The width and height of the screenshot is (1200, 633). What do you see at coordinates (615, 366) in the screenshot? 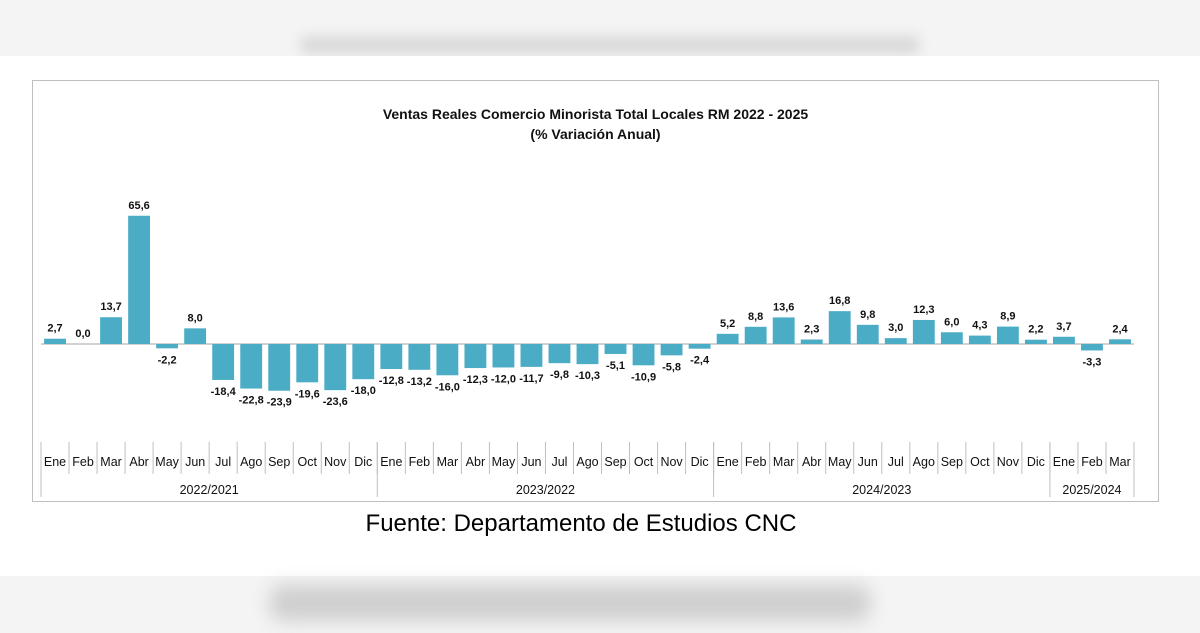
I see `data-label: -5,1` at bounding box center [615, 366].